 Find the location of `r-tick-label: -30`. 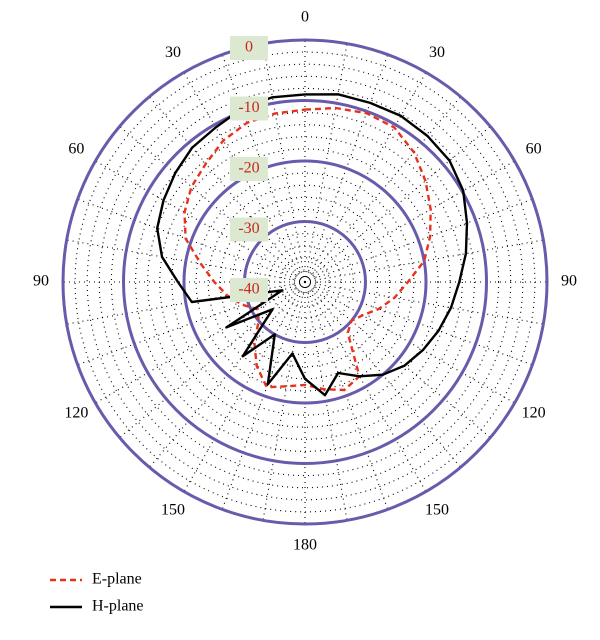

r-tick-label: -30 is located at coordinates (248, 228).